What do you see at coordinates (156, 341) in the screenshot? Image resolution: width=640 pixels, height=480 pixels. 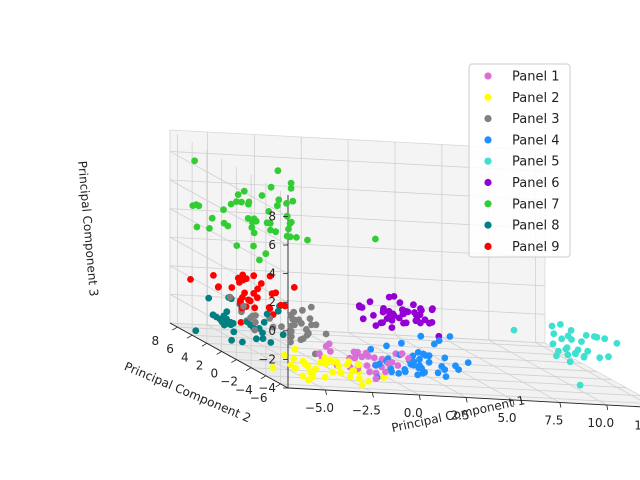 I see `y-tick-label: 8` at bounding box center [156, 341].